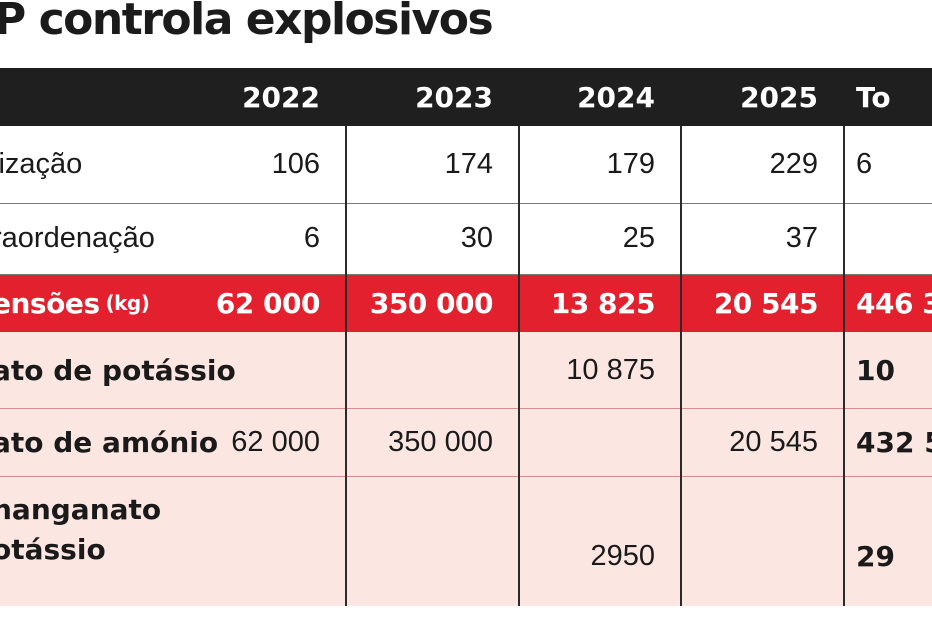 Image resolution: width=932 pixels, height=621 pixels. I want to click on cell-total: 6, so click(864, 164).